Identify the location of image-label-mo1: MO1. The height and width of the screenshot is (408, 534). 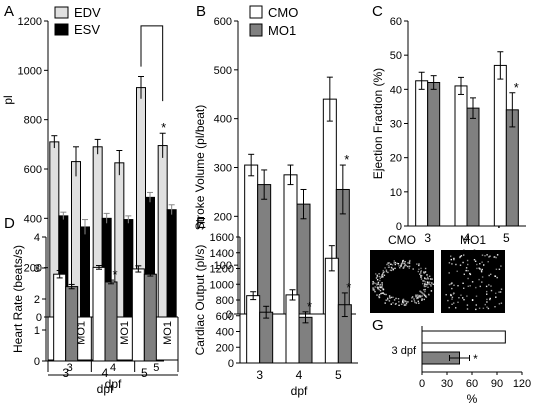
(473, 240).